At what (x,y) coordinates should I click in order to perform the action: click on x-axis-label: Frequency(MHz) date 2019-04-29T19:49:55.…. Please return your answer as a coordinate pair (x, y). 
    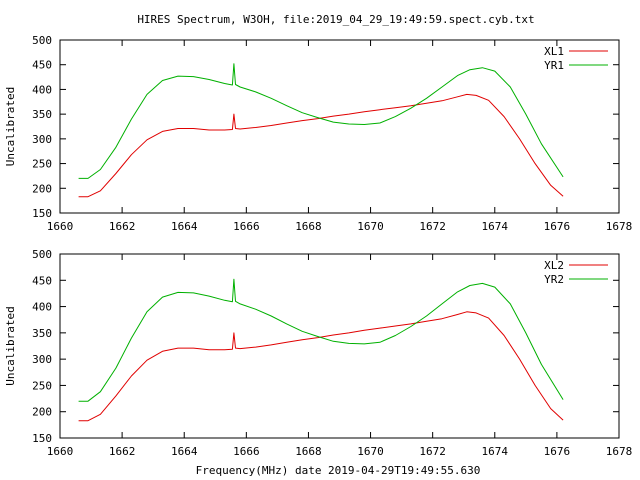
    Looking at the image, I should click on (338, 470).